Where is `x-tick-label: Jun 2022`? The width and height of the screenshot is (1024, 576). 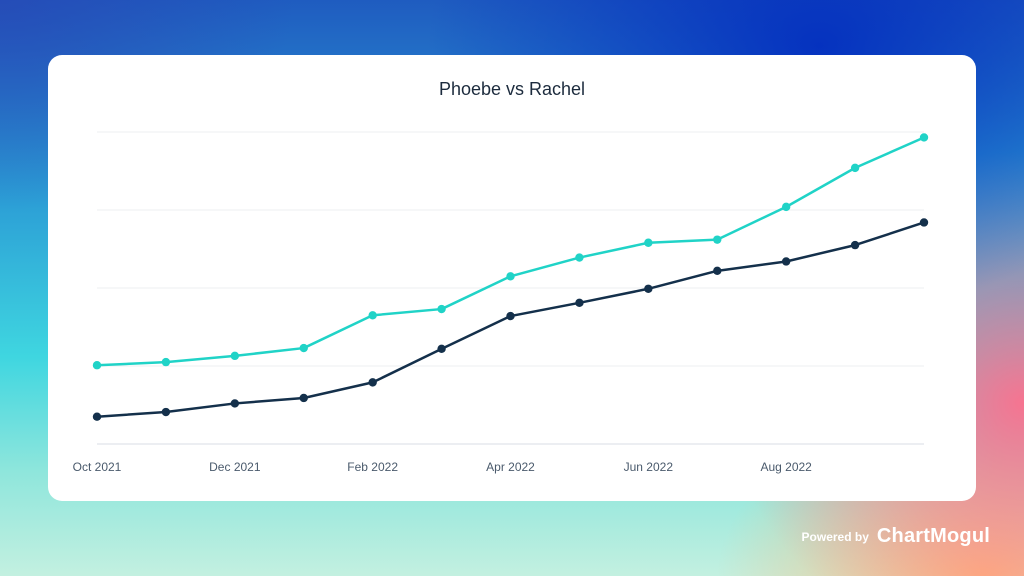
x-tick-label: Jun 2022 is located at coordinates (649, 467).